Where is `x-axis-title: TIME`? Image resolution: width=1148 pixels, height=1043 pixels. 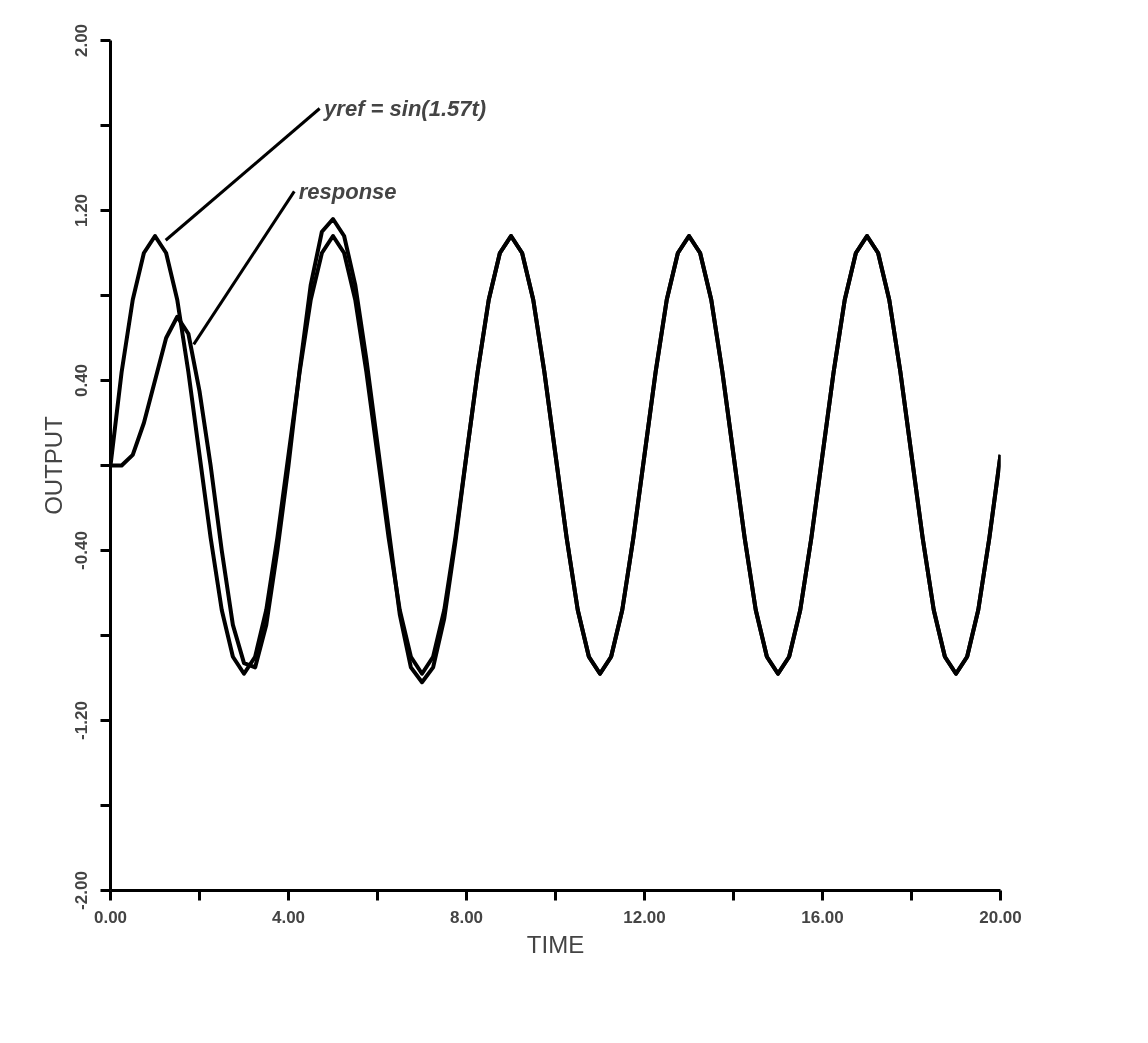 x-axis-title: TIME is located at coordinates (555, 944).